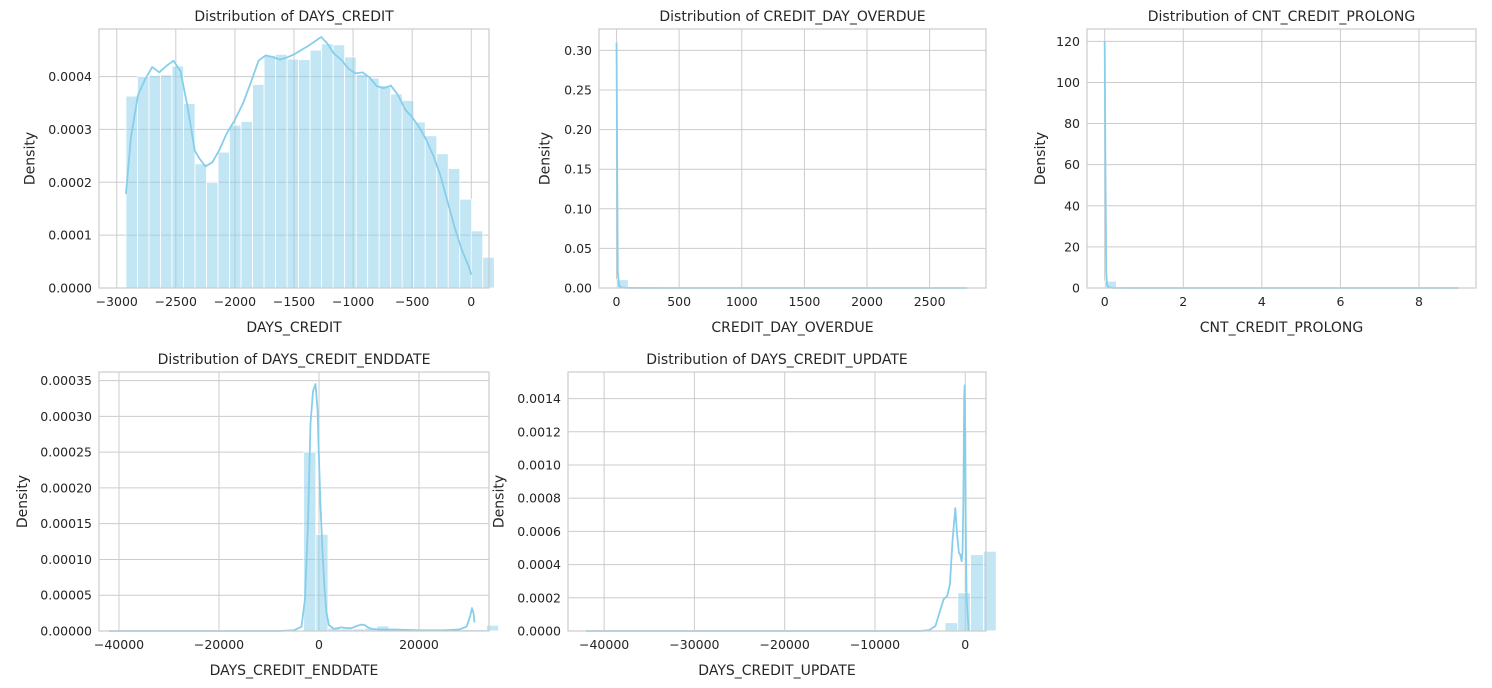 This screenshot has width=1492, height=688. What do you see at coordinates (294, 360) in the screenshot?
I see `chart-title: Distribution of DAYS_CREDIT_ENDDATE` at bounding box center [294, 360].